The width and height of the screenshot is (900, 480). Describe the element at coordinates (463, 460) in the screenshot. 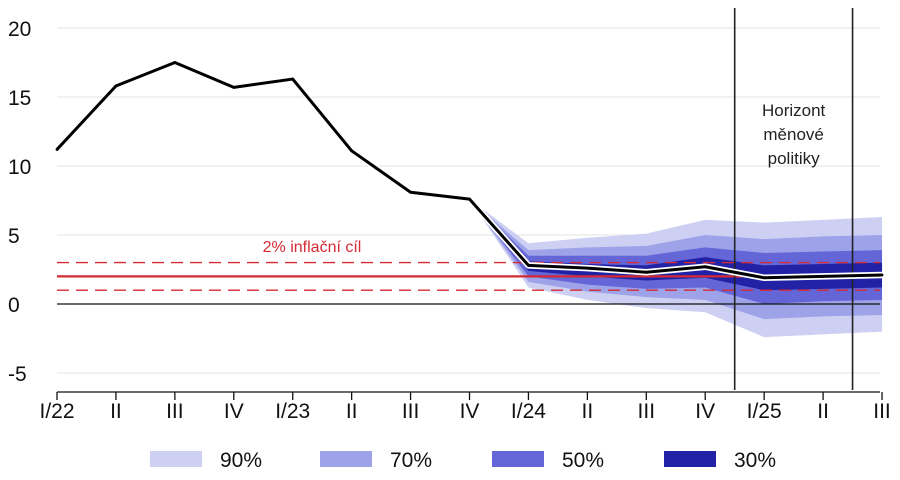

I see `legend: 90% 70% 50% 30%` at that location.